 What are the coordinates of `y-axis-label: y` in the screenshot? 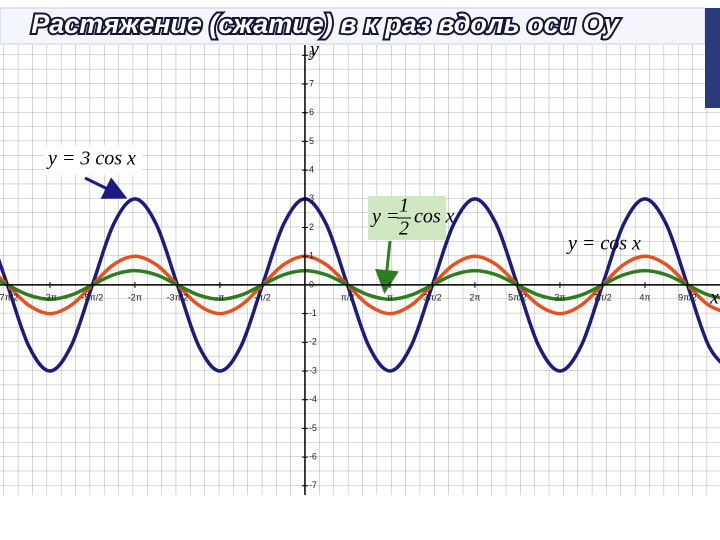 It's located at (313, 50).